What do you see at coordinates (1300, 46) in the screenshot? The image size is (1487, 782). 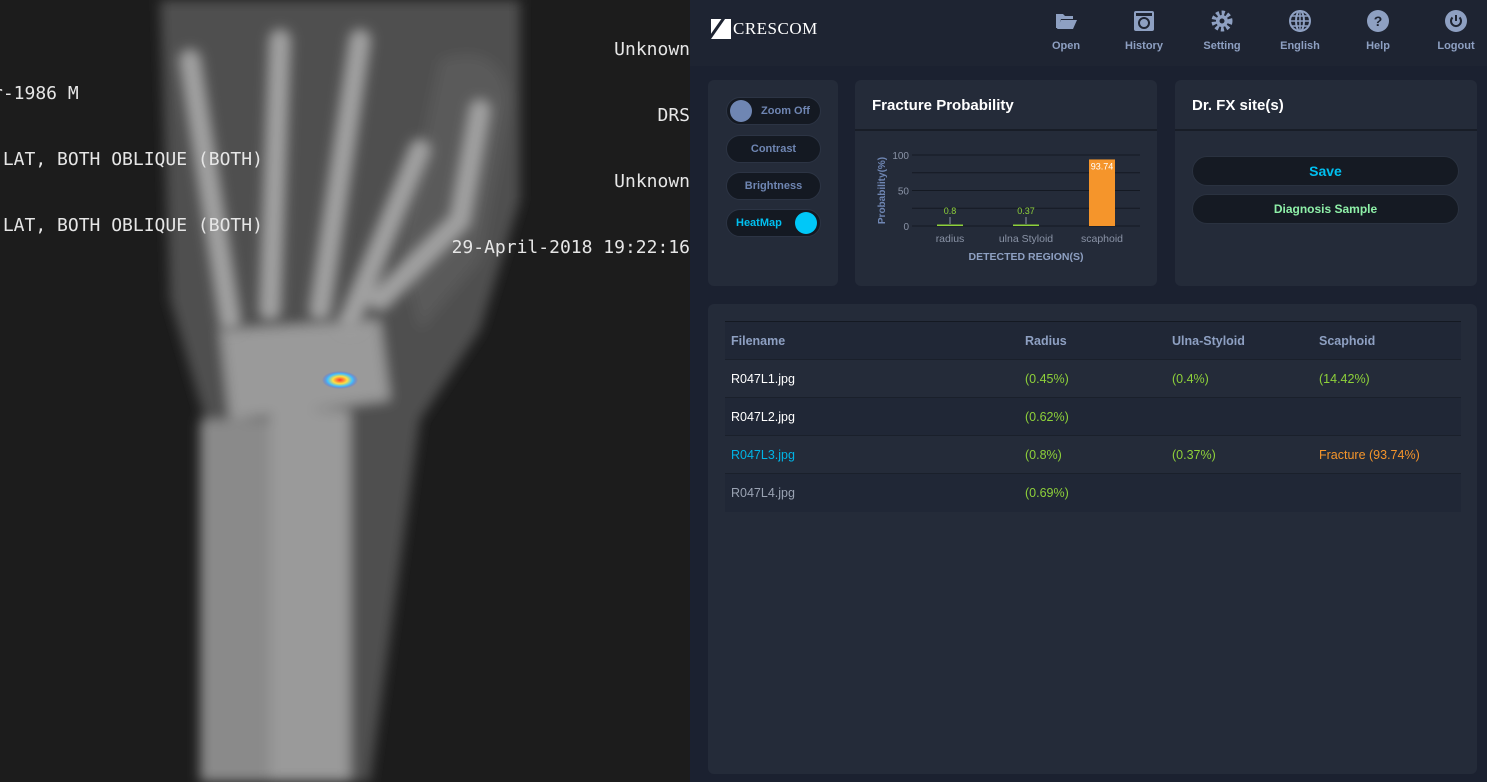 I see `nav-label: English` at bounding box center [1300, 46].